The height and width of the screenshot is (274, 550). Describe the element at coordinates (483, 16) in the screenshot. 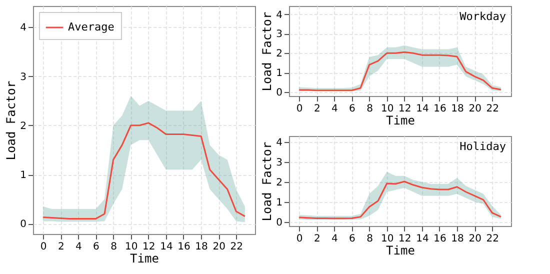

I see `annotation: Workday` at that location.